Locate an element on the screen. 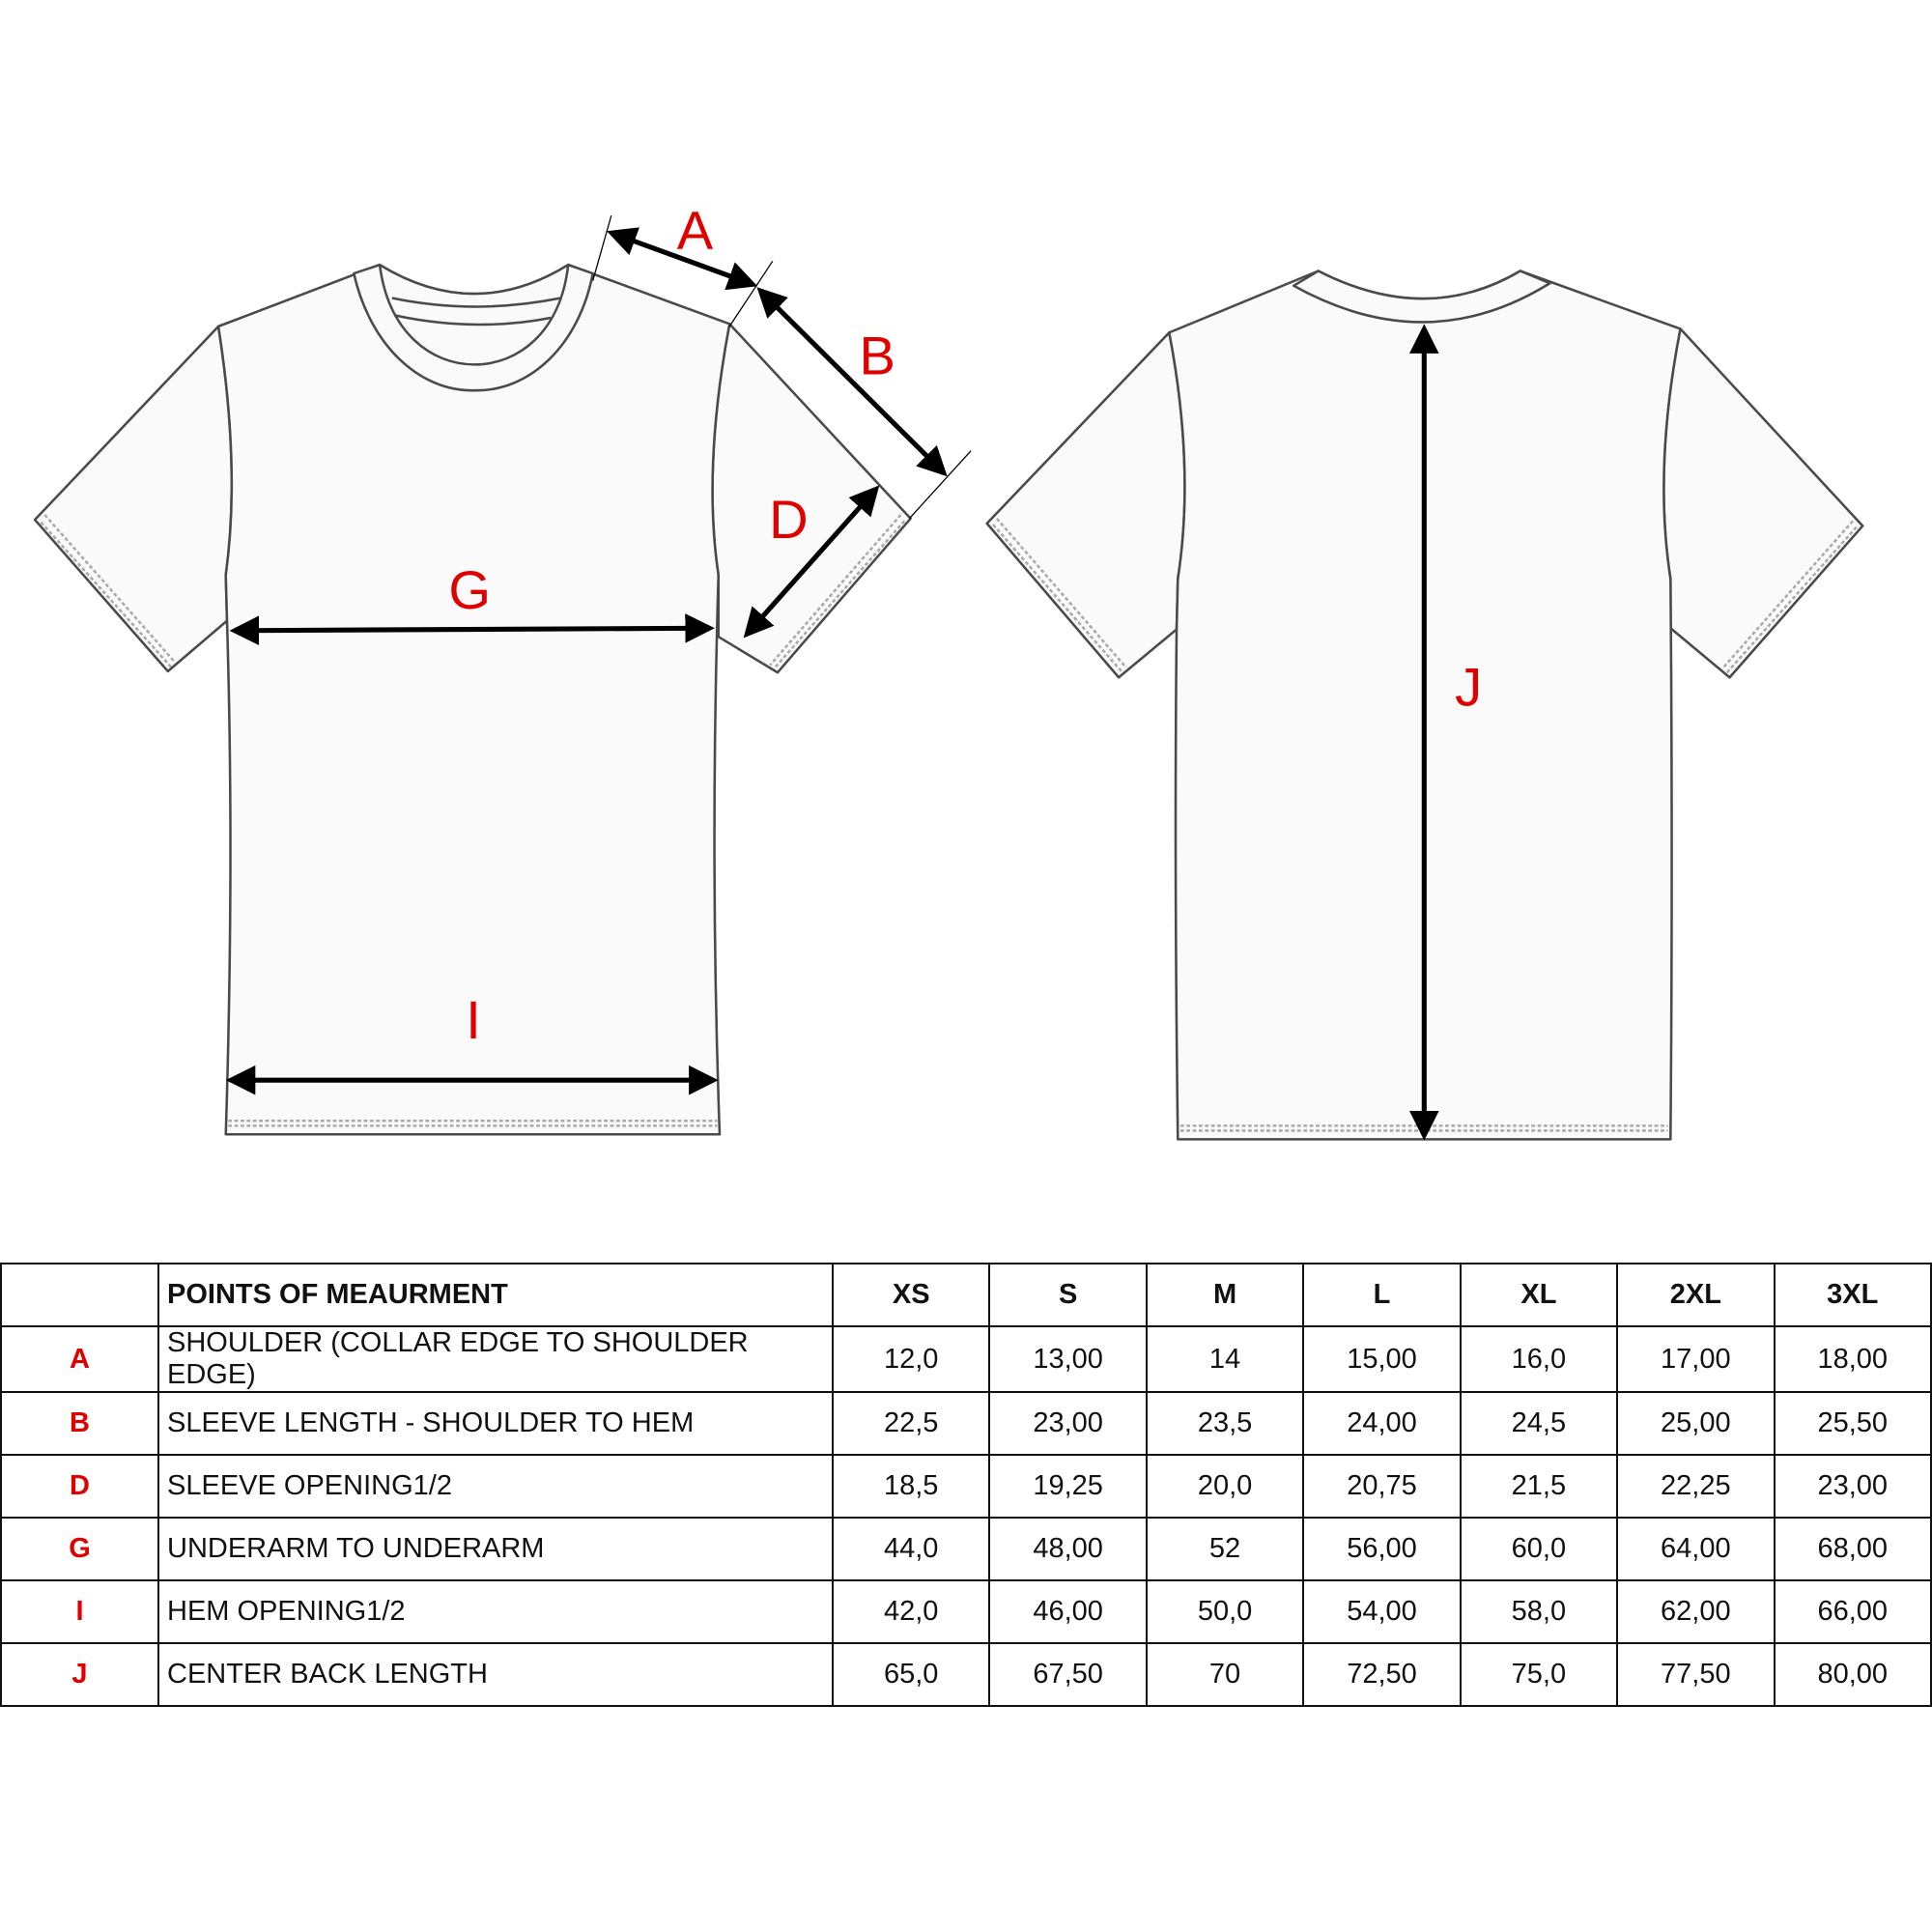  label-d: D is located at coordinates (789, 519).